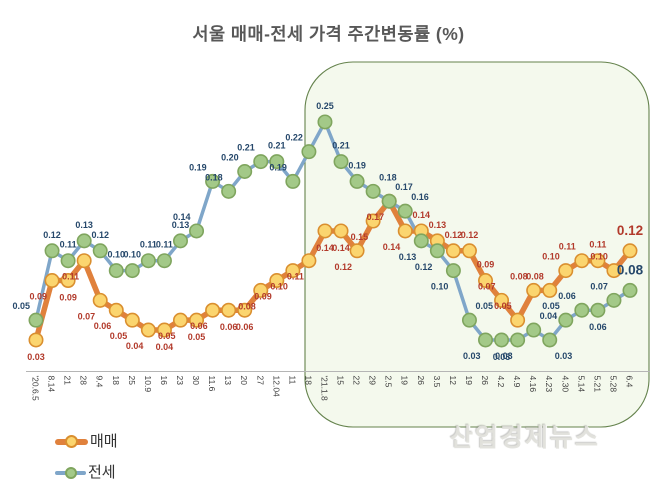 The width and height of the screenshot is (657, 491). What do you see at coordinates (454, 235) in the screenshot?
I see `sale-data-label: 0.12` at bounding box center [454, 235].